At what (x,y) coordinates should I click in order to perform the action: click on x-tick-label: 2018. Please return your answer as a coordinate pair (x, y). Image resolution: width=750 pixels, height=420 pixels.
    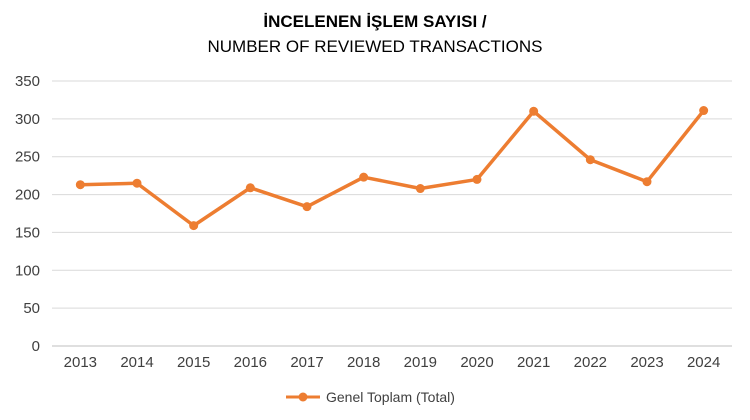
    Looking at the image, I should click on (363, 362).